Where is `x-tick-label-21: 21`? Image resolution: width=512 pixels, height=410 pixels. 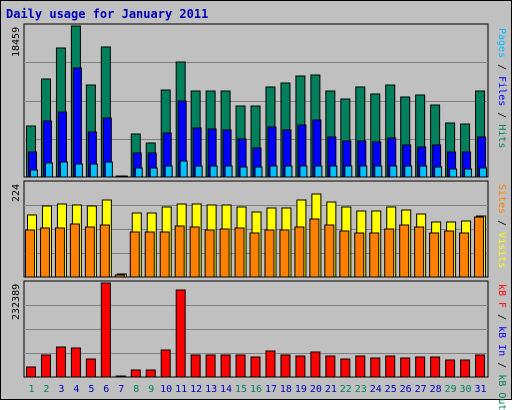
x-tick-label-21: 21 is located at coordinates (331, 389).